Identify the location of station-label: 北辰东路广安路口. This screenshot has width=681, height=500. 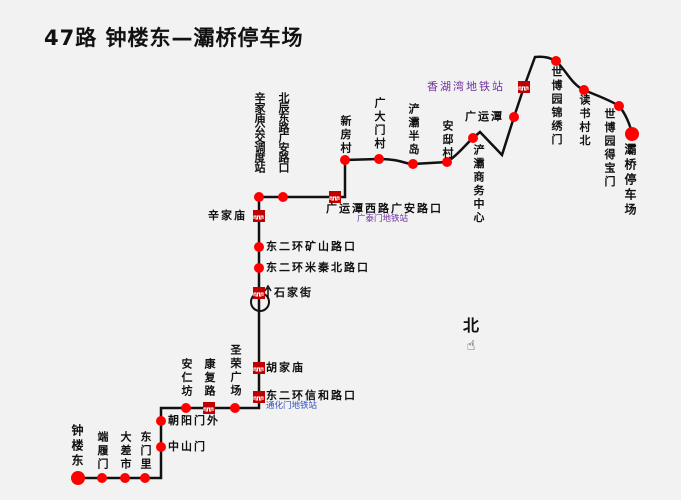
(283, 132).